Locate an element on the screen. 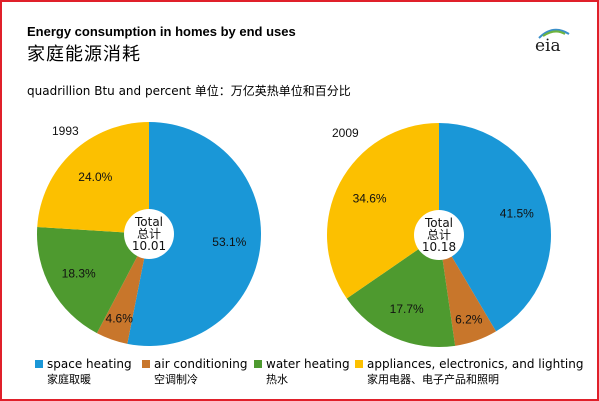  legend-item-space-heating: space heating 家庭取暖 is located at coordinates (83, 372).